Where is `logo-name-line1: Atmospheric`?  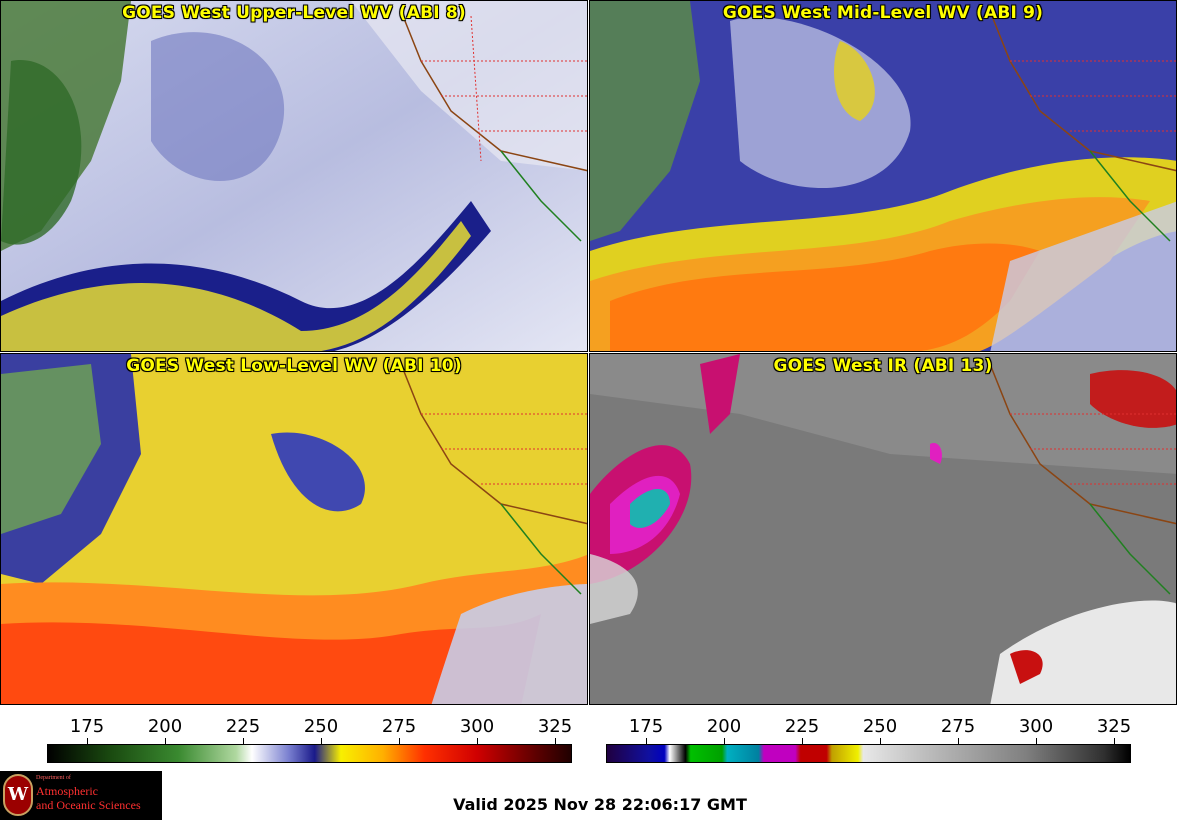 logo-name-line1: Atmospheric is located at coordinates (67, 791).